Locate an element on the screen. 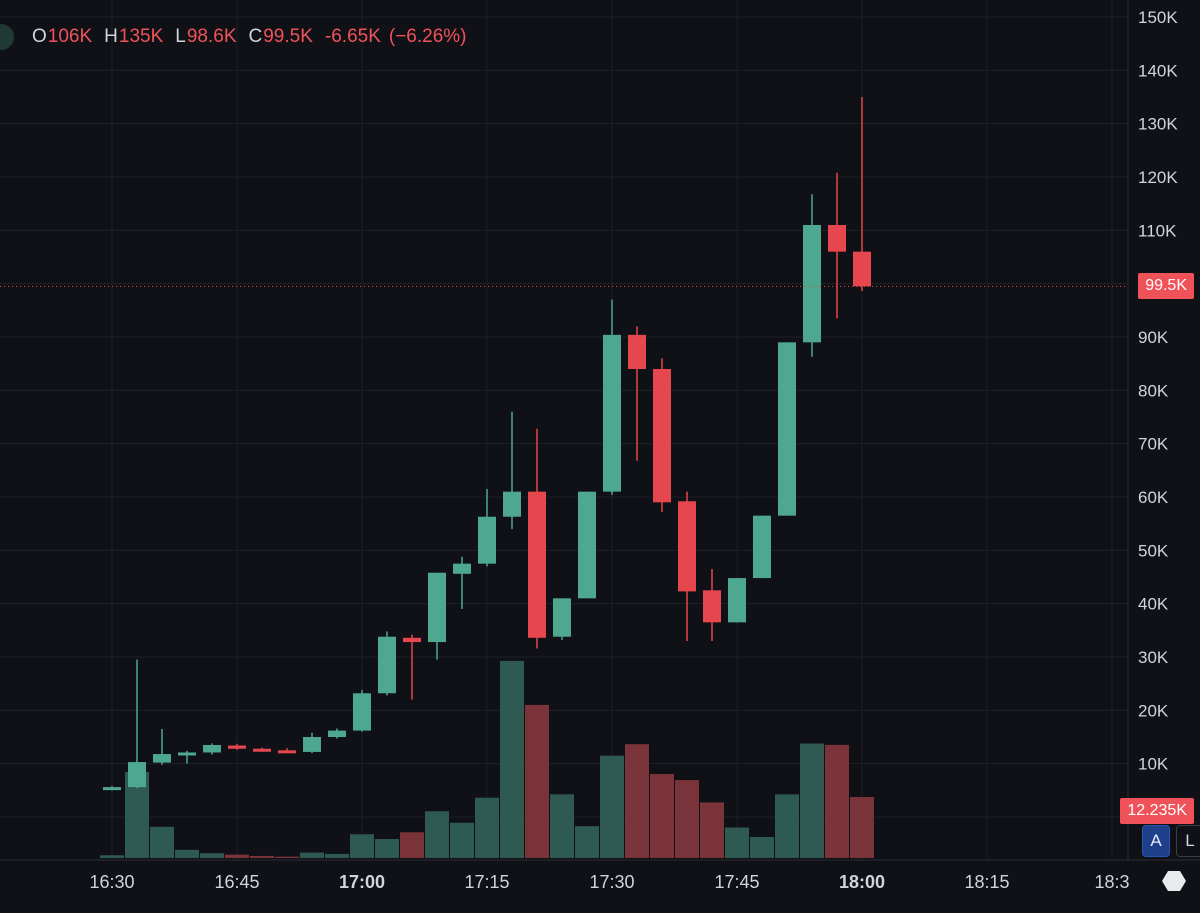  auto-scale-button: A is located at coordinates (1156, 841).